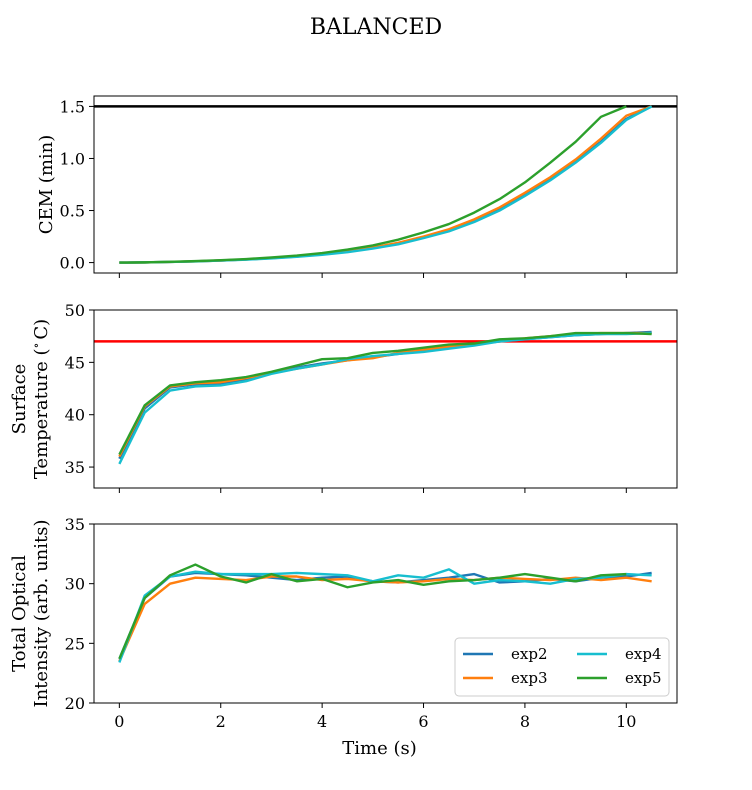 This screenshot has width=752, height=790. Describe the element at coordinates (75, 584) in the screenshot. I see `y-tick-label: 30` at that location.